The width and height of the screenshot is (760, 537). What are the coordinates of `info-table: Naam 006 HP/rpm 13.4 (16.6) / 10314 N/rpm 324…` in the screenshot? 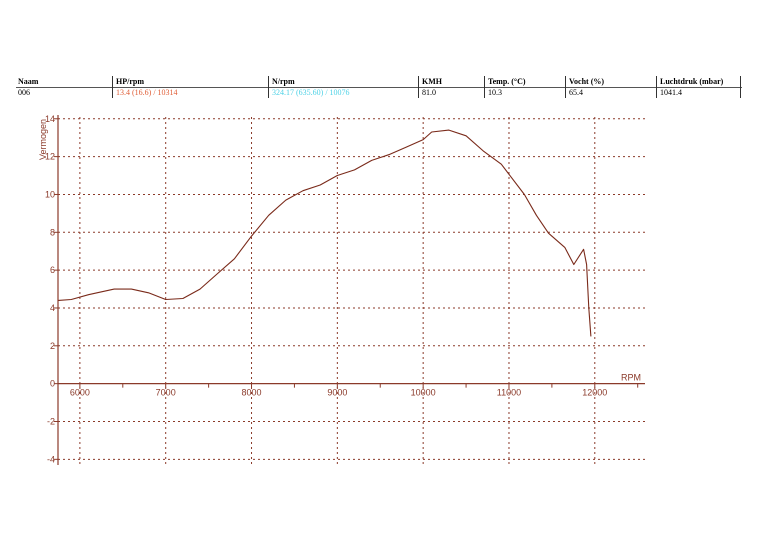 It's located at (379, 87).